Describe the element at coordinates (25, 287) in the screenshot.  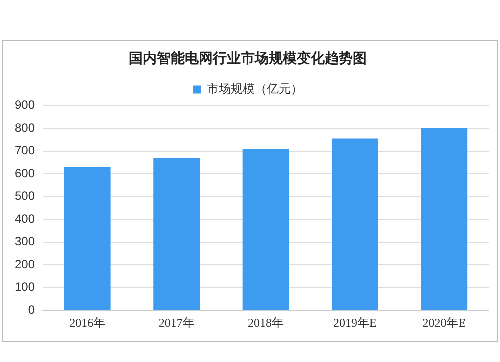
I see `y-tick-label: 100` at that location.